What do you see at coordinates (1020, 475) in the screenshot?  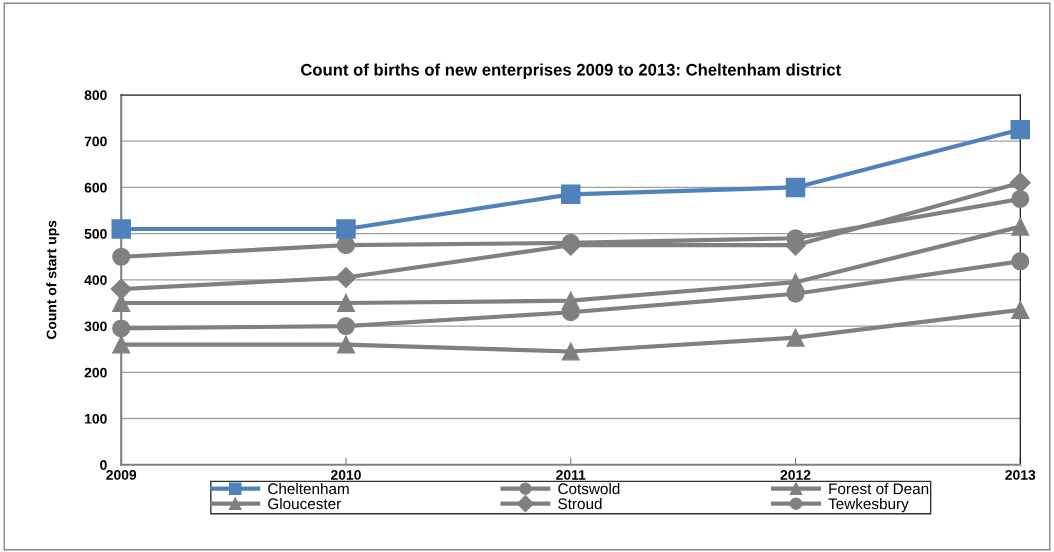 I see `x-tick-label: 2013` at bounding box center [1020, 475].